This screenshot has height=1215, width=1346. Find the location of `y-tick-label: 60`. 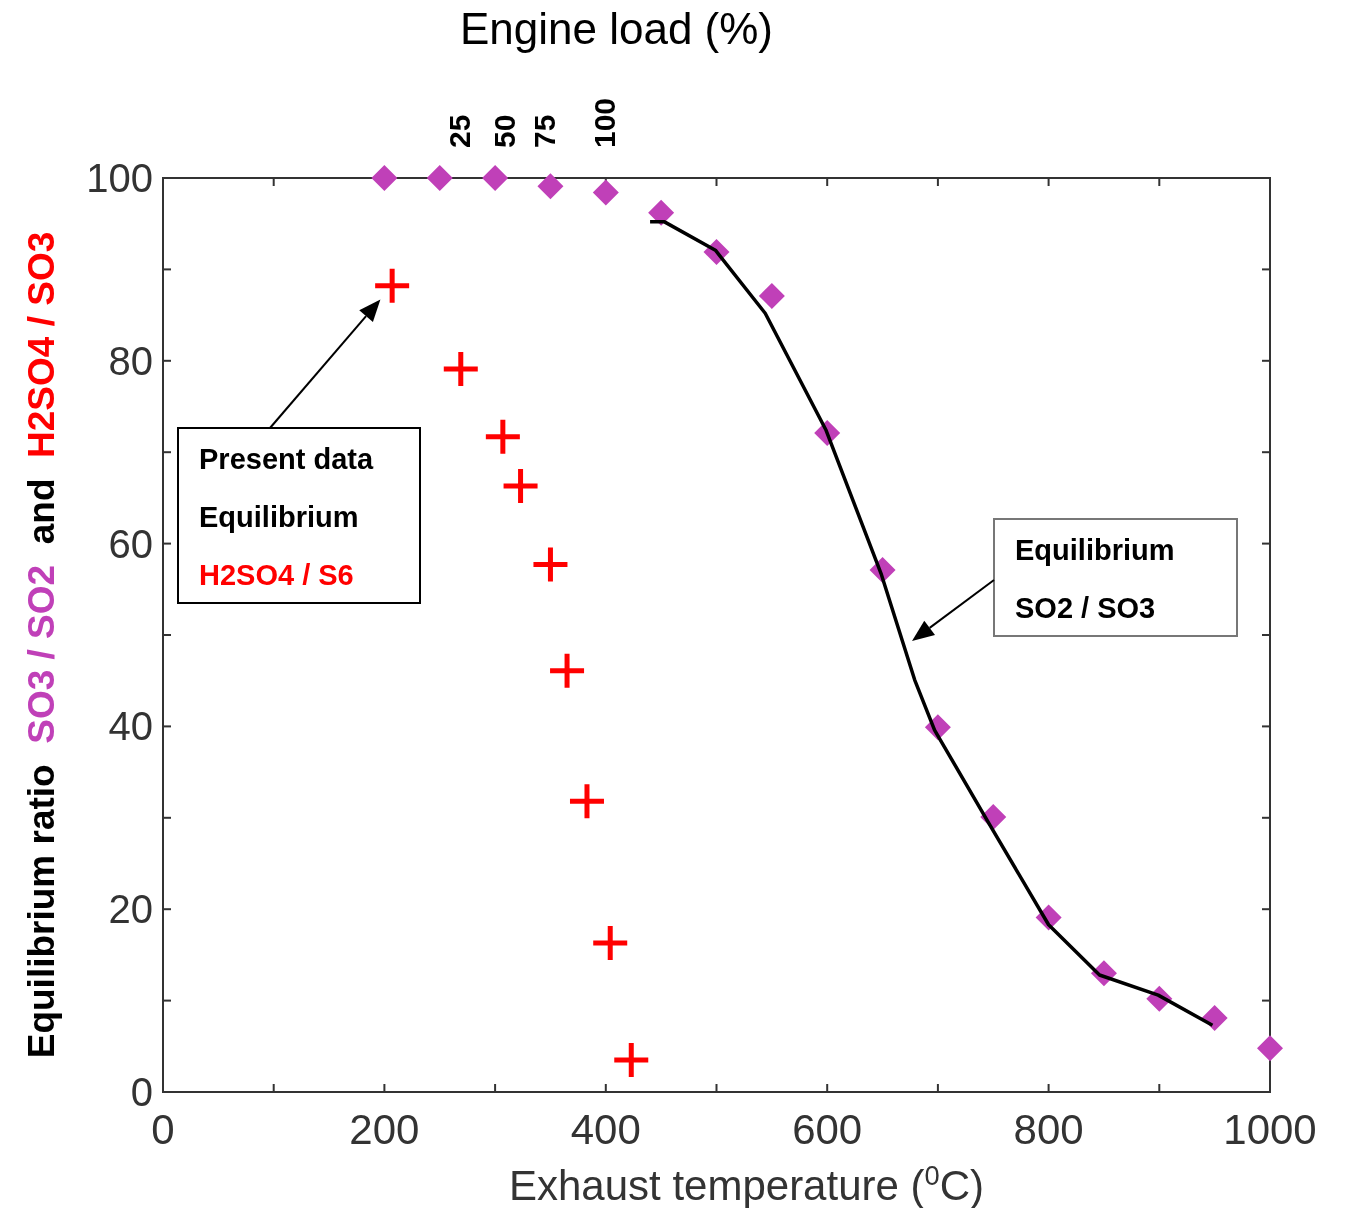

y-tick-label: 60 is located at coordinates (130, 543).